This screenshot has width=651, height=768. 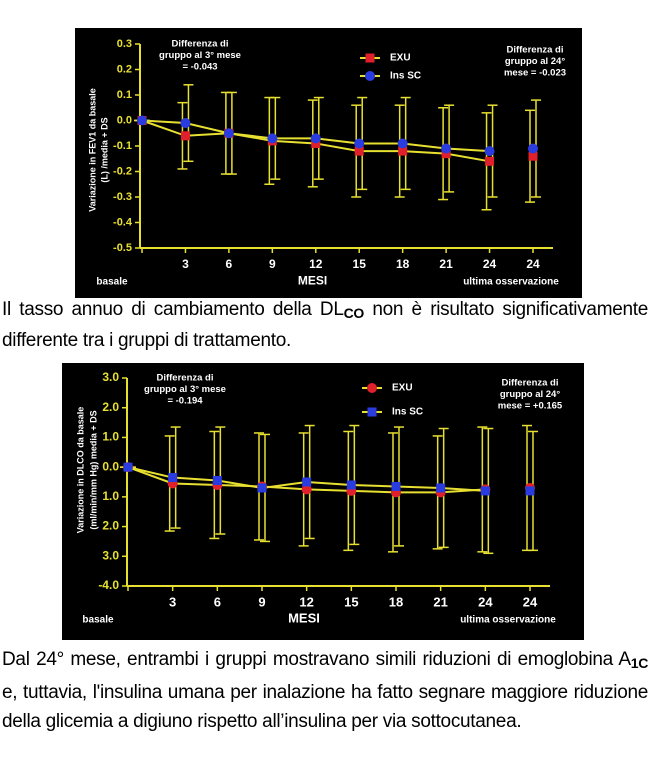 What do you see at coordinates (185, 401) in the screenshot?
I see `annotation: = -0.194` at bounding box center [185, 401].